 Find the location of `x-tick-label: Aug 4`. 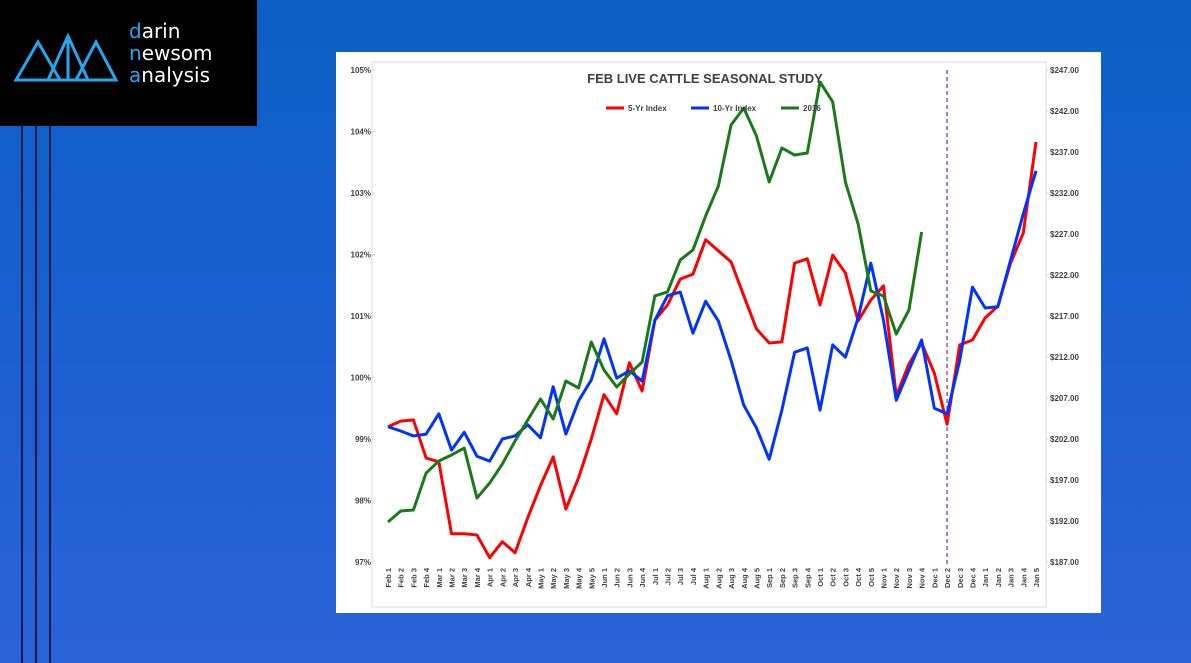

x-tick-label: Aug 4 is located at coordinates (744, 578).